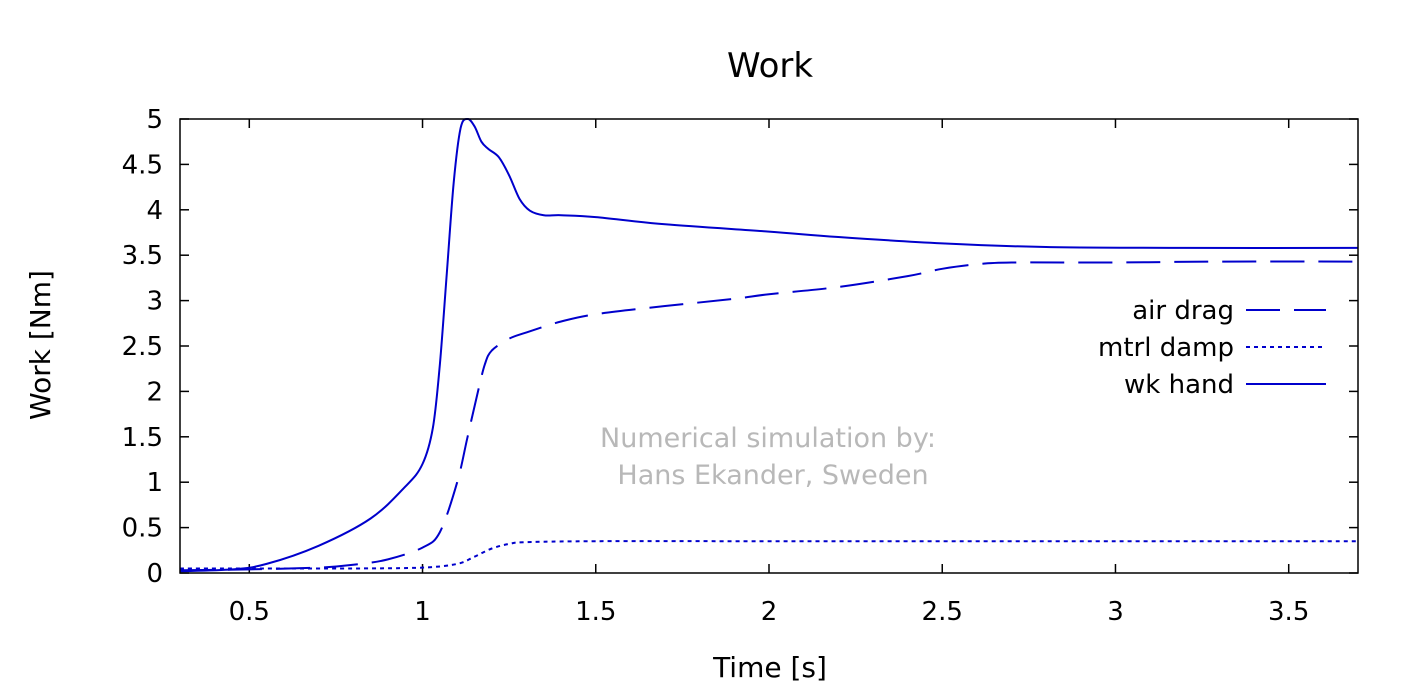 Image resolution: width=1425 pixels, height=699 pixels. I want to click on watermark-line-1: Numerical simulation by:, so click(768, 438).